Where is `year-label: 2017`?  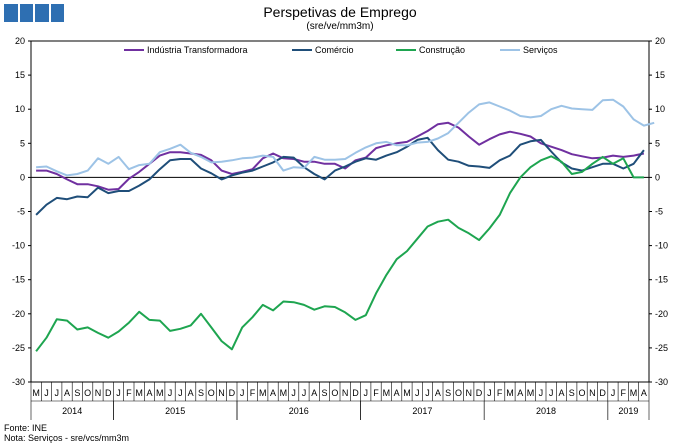 year-label: 2017 is located at coordinates (422, 411).